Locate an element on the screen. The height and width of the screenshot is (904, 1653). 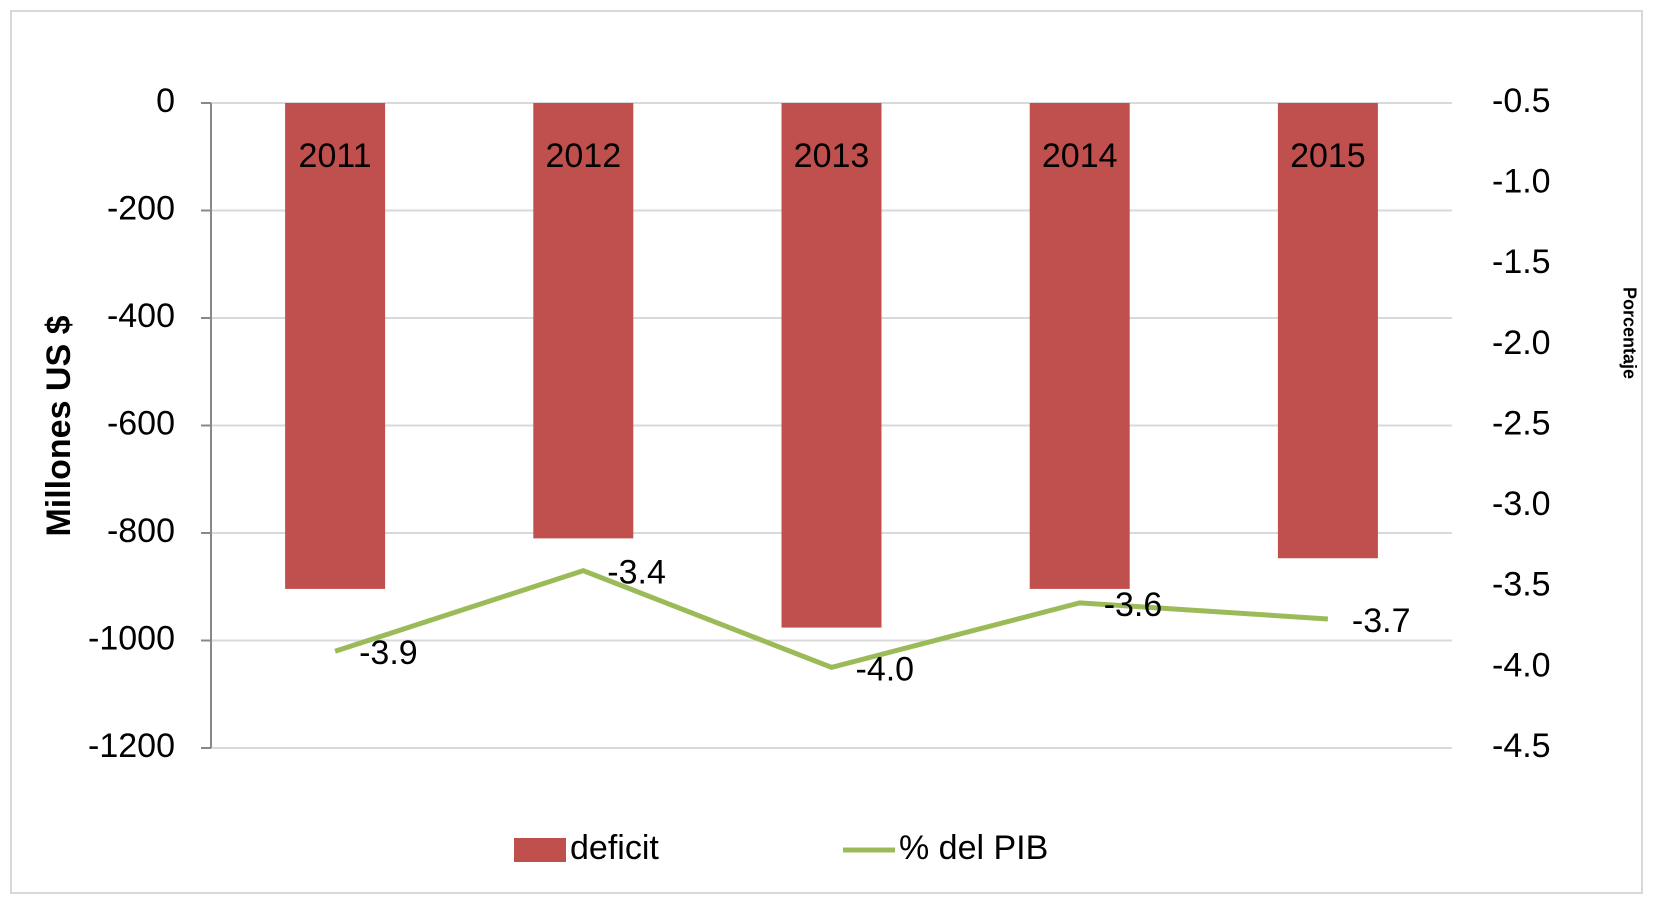
data-label: -3.4 is located at coordinates (636, 573).